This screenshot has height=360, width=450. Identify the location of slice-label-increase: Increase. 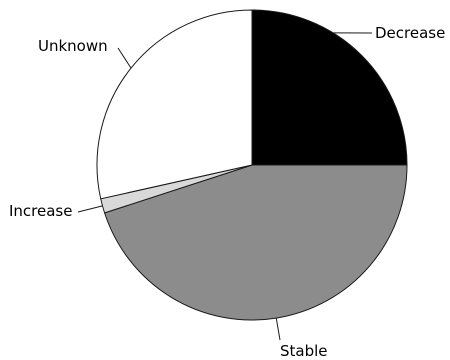
(40, 211).